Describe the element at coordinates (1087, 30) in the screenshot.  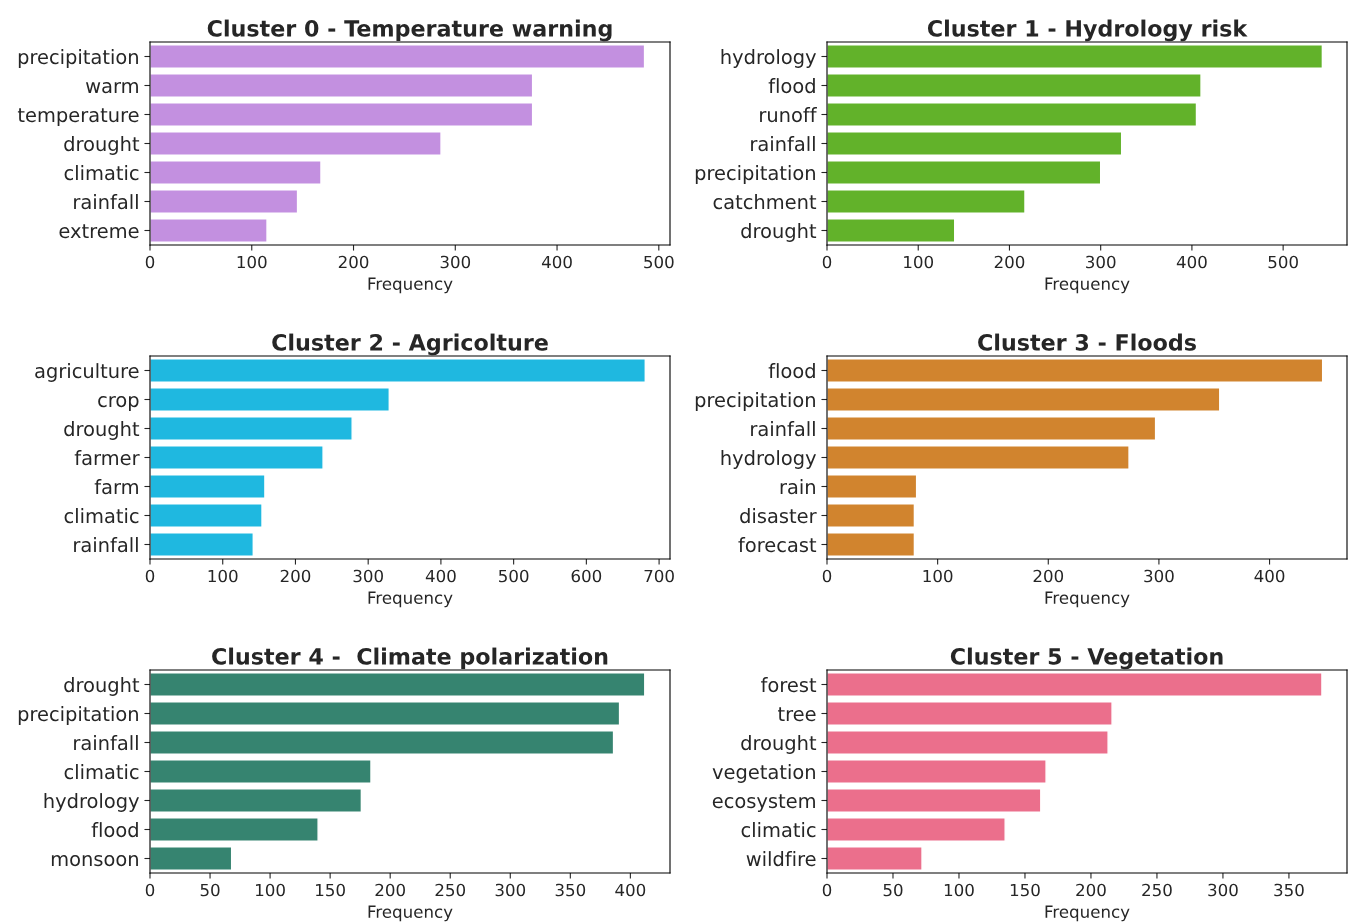
I see `chart-title: Cluster 1 - Hydrology risk` at that location.